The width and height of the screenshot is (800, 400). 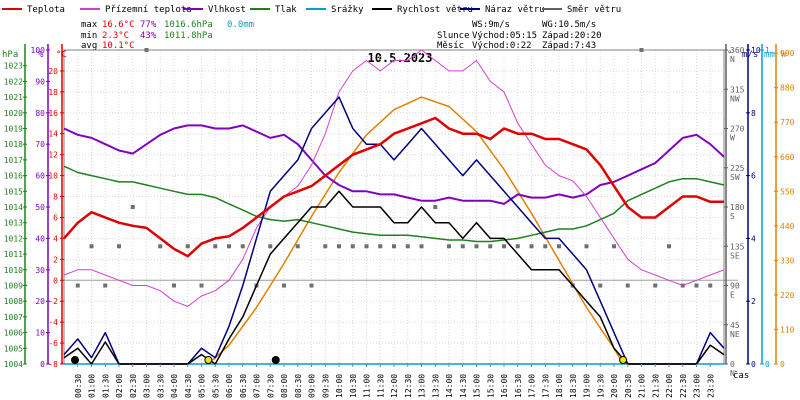 I want to click on x-tick-label: 22:30, so click(x=683, y=386).